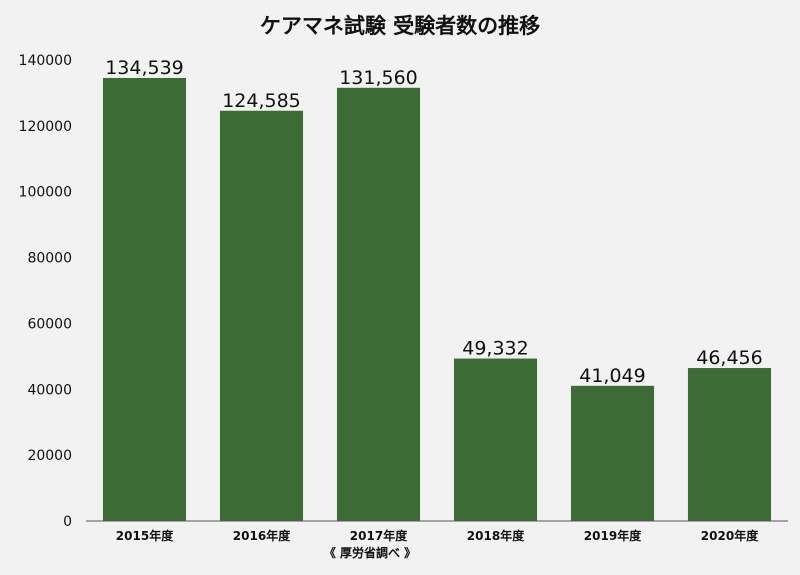  What do you see at coordinates (49, 390) in the screenshot?
I see `y-tick-label: 40000` at bounding box center [49, 390].